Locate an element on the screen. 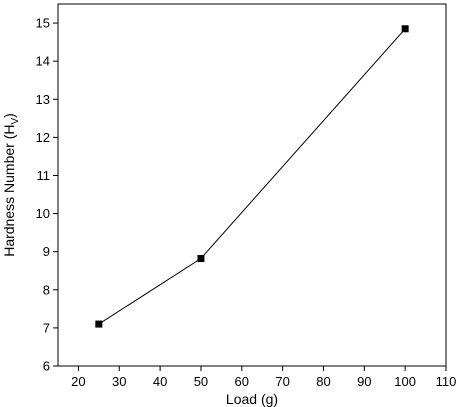 This screenshot has width=474, height=407. y-axis-title-main: Hardness Number (H is located at coordinates (9, 191).